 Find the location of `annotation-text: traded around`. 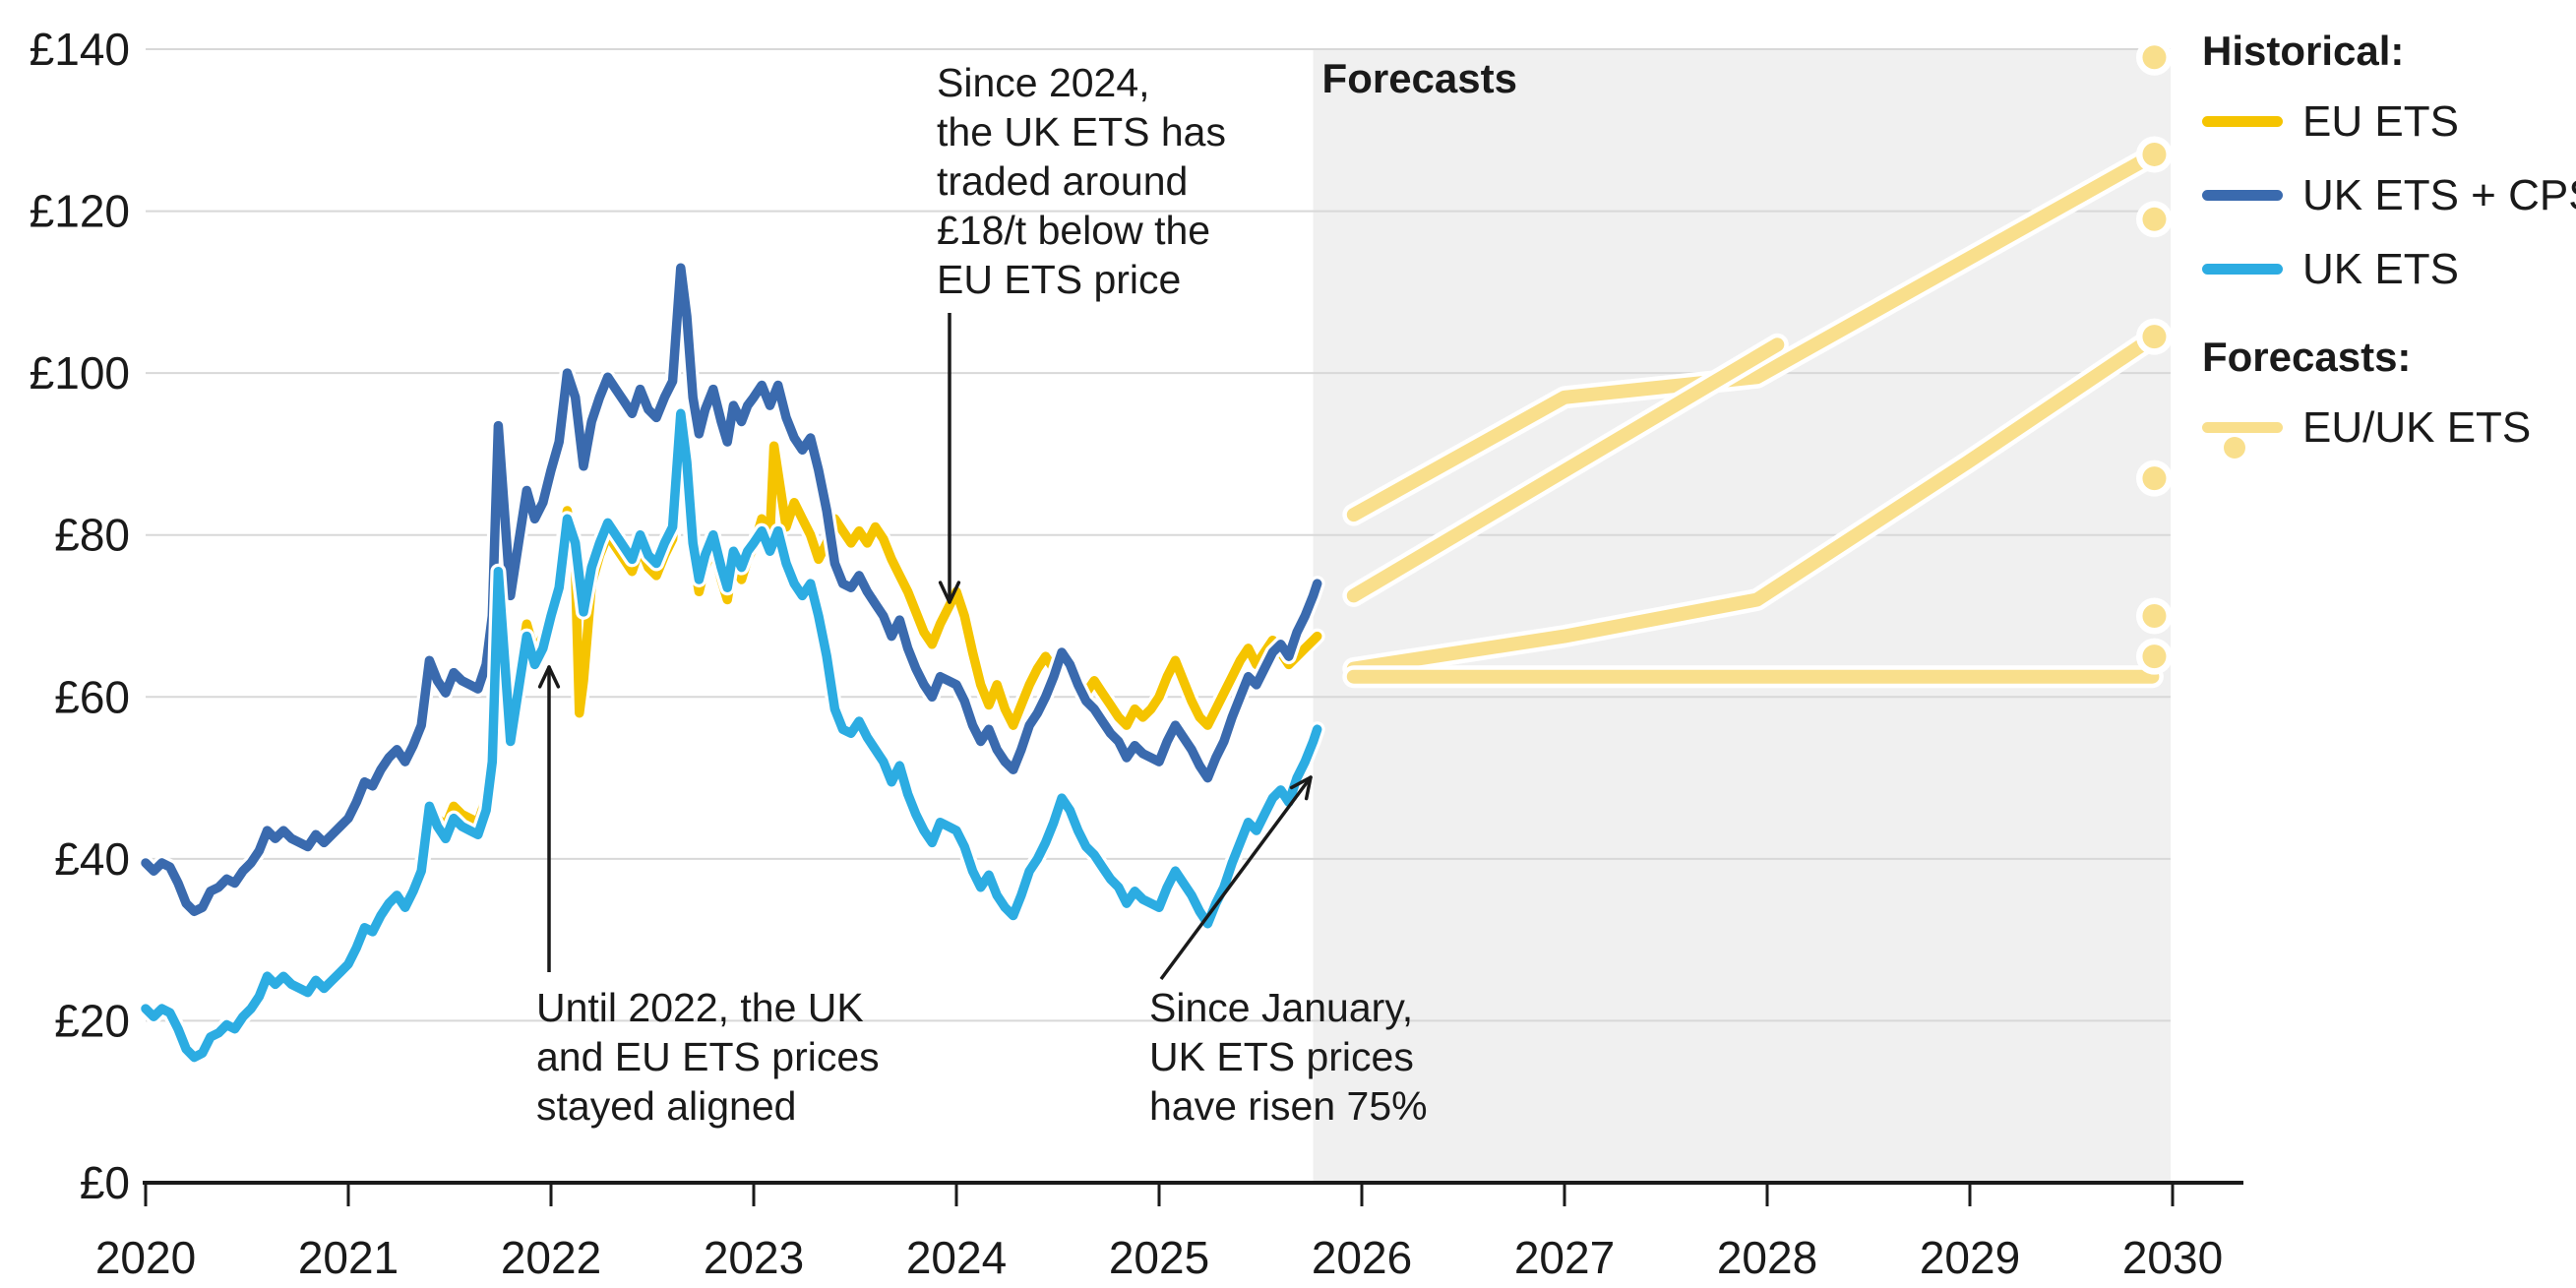

annotation-text: traded around is located at coordinates (1062, 181).